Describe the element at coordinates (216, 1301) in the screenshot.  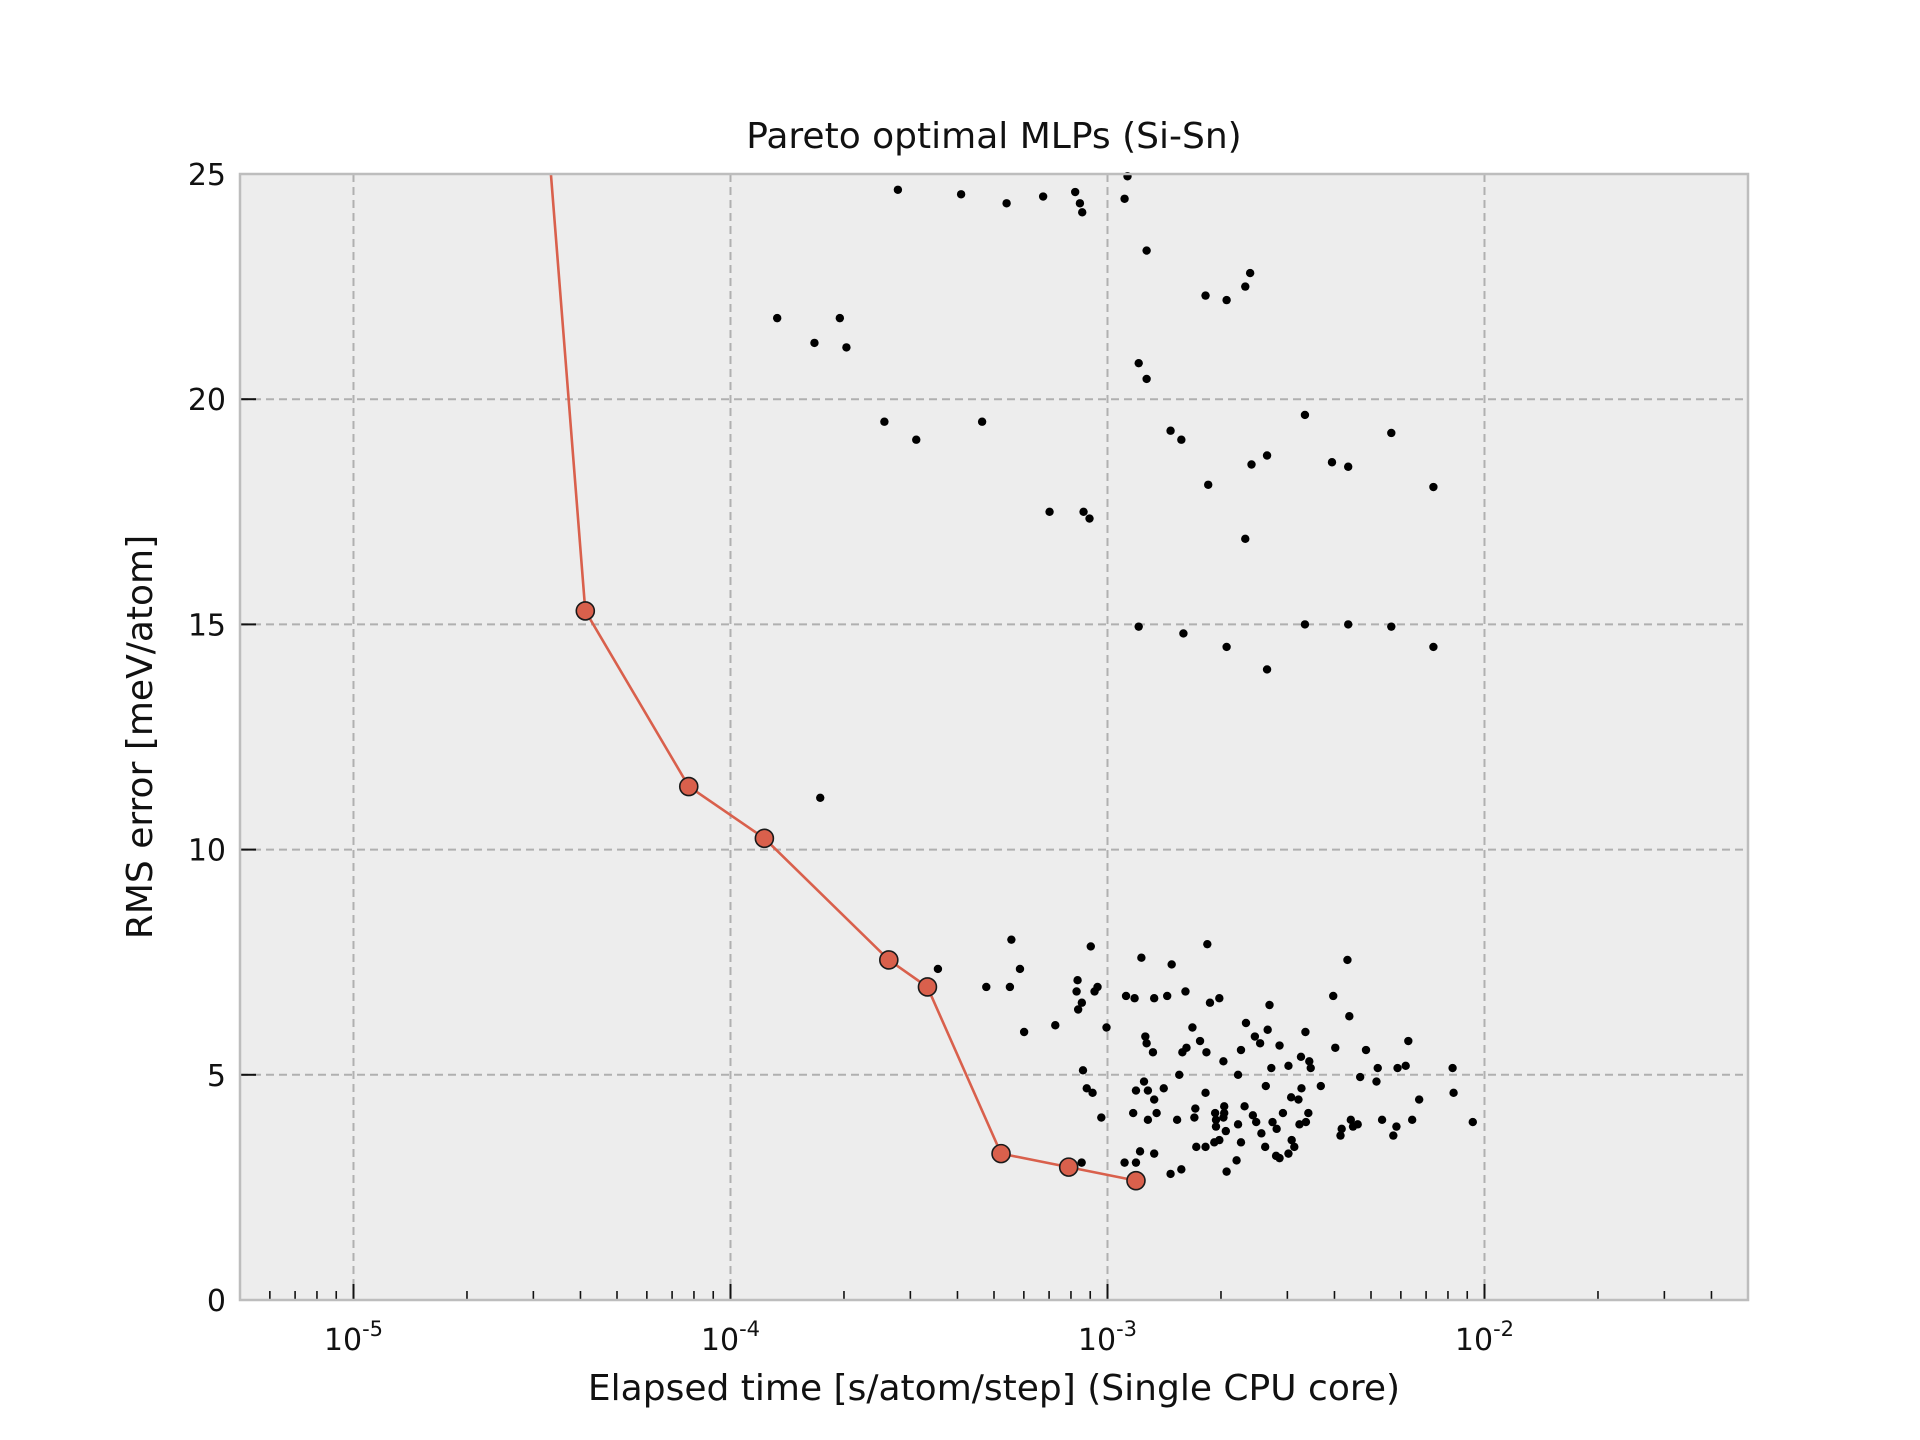
I see `y-tick-label: 0` at that location.